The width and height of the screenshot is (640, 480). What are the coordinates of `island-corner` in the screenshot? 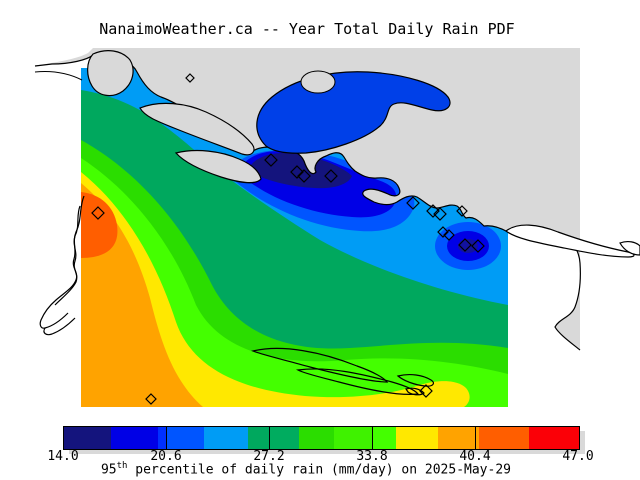 It's located at (110, 73).